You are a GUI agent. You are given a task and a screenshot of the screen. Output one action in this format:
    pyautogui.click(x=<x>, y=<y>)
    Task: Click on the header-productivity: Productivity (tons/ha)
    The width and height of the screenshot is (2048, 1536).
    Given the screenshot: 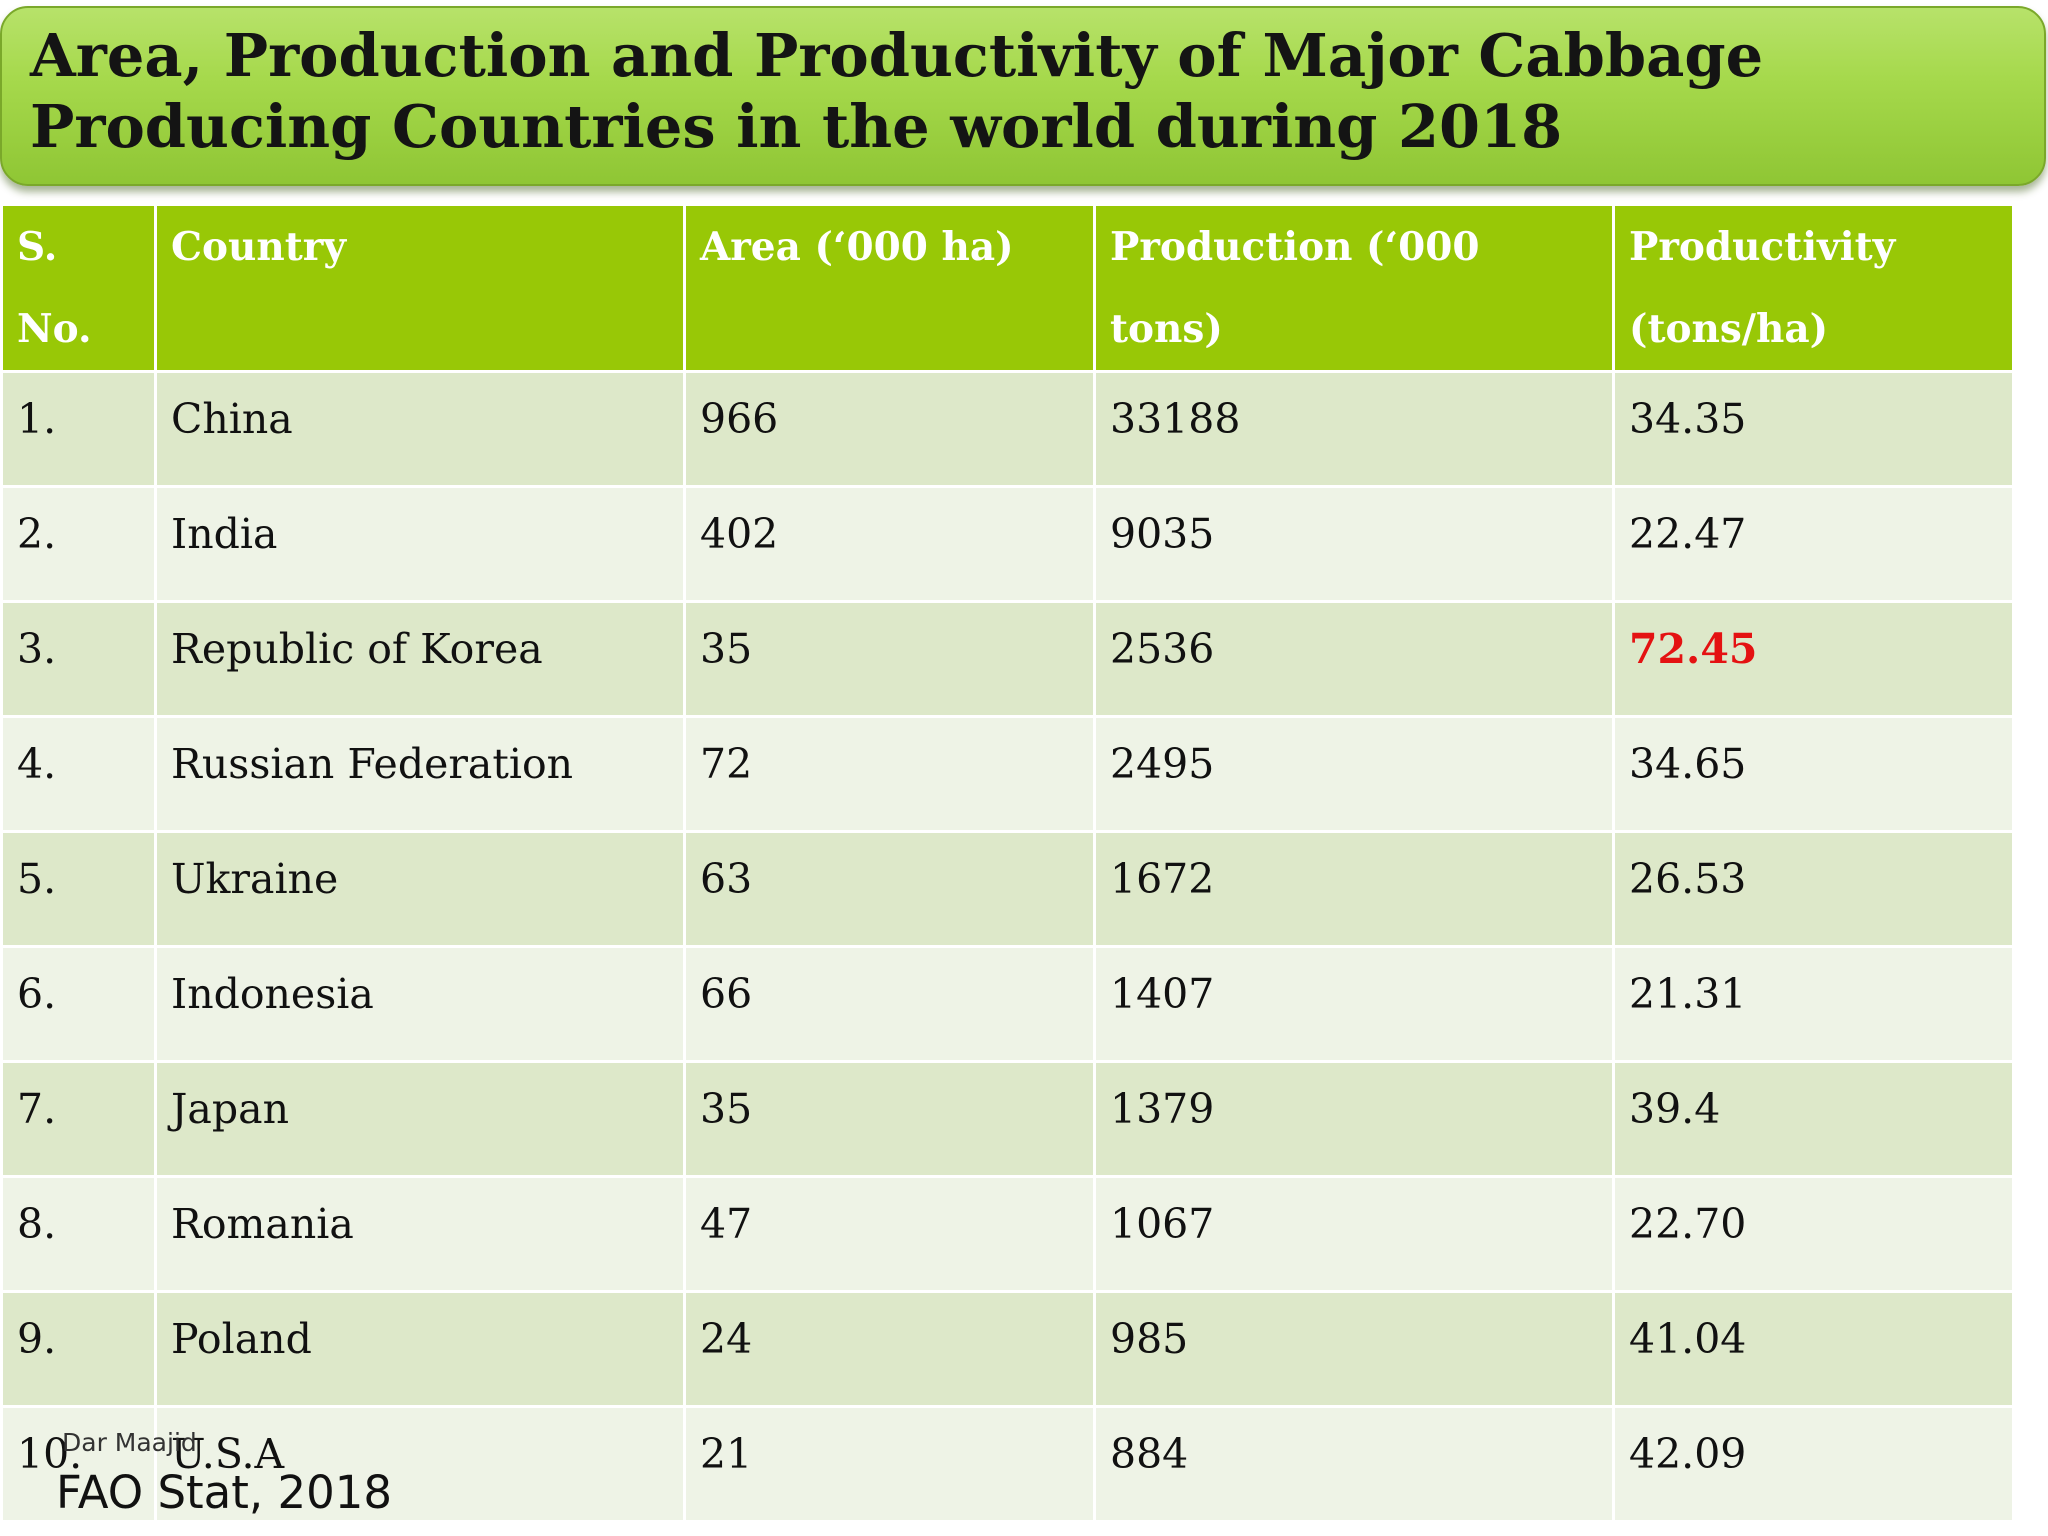 What is the action you would take?
    pyautogui.click(x=1813, y=288)
    